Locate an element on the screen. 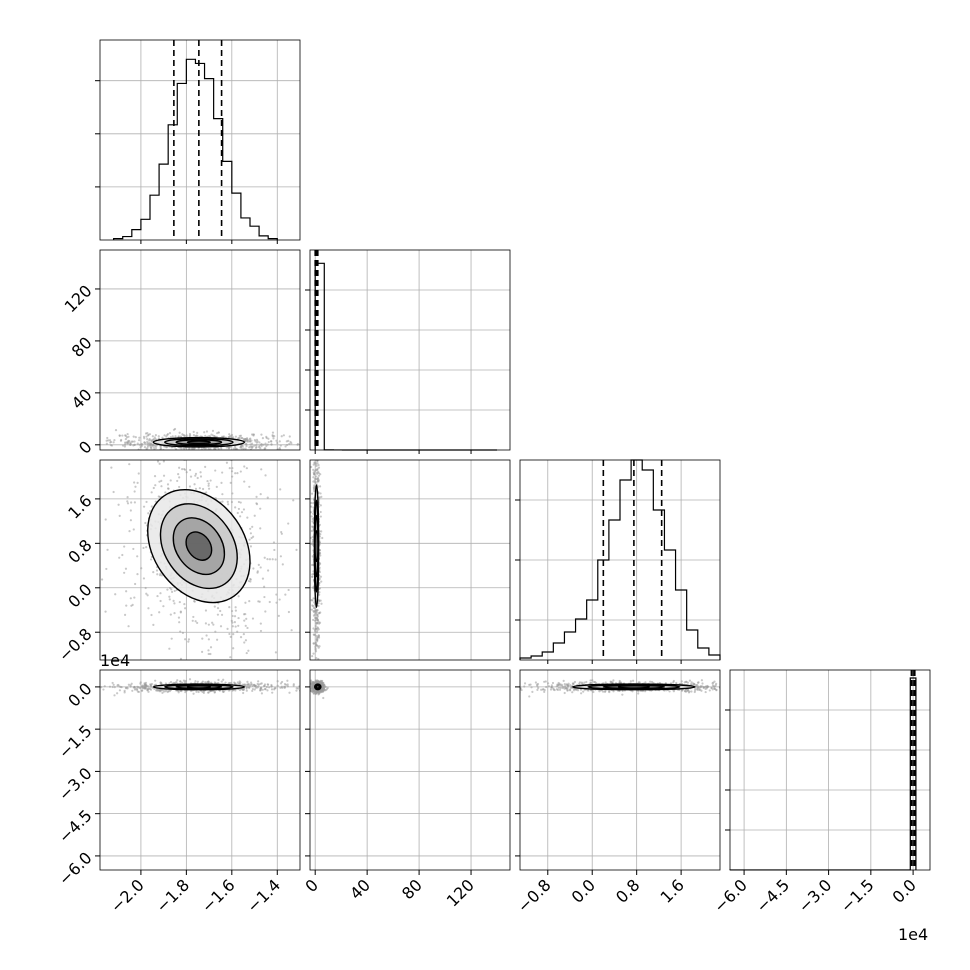 Image resolution: width=970 pixels, height=970 pixels. xtick-label-3-3: −1.5 is located at coordinates (857, 895).